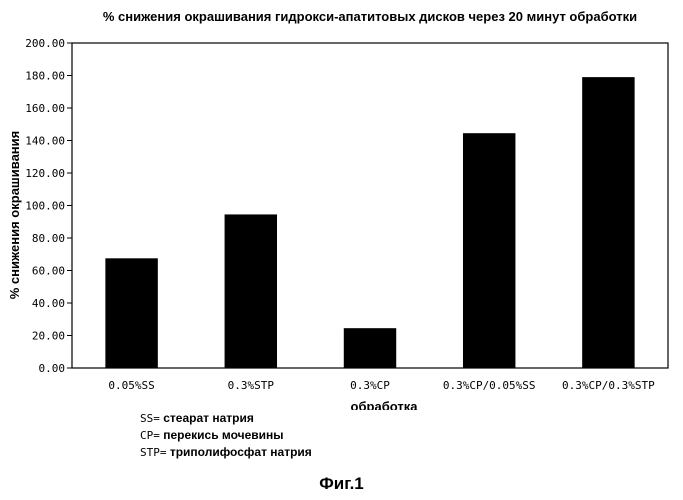 The height and width of the screenshot is (500, 683). I want to click on y-tick-label: 120.00, so click(45, 173).